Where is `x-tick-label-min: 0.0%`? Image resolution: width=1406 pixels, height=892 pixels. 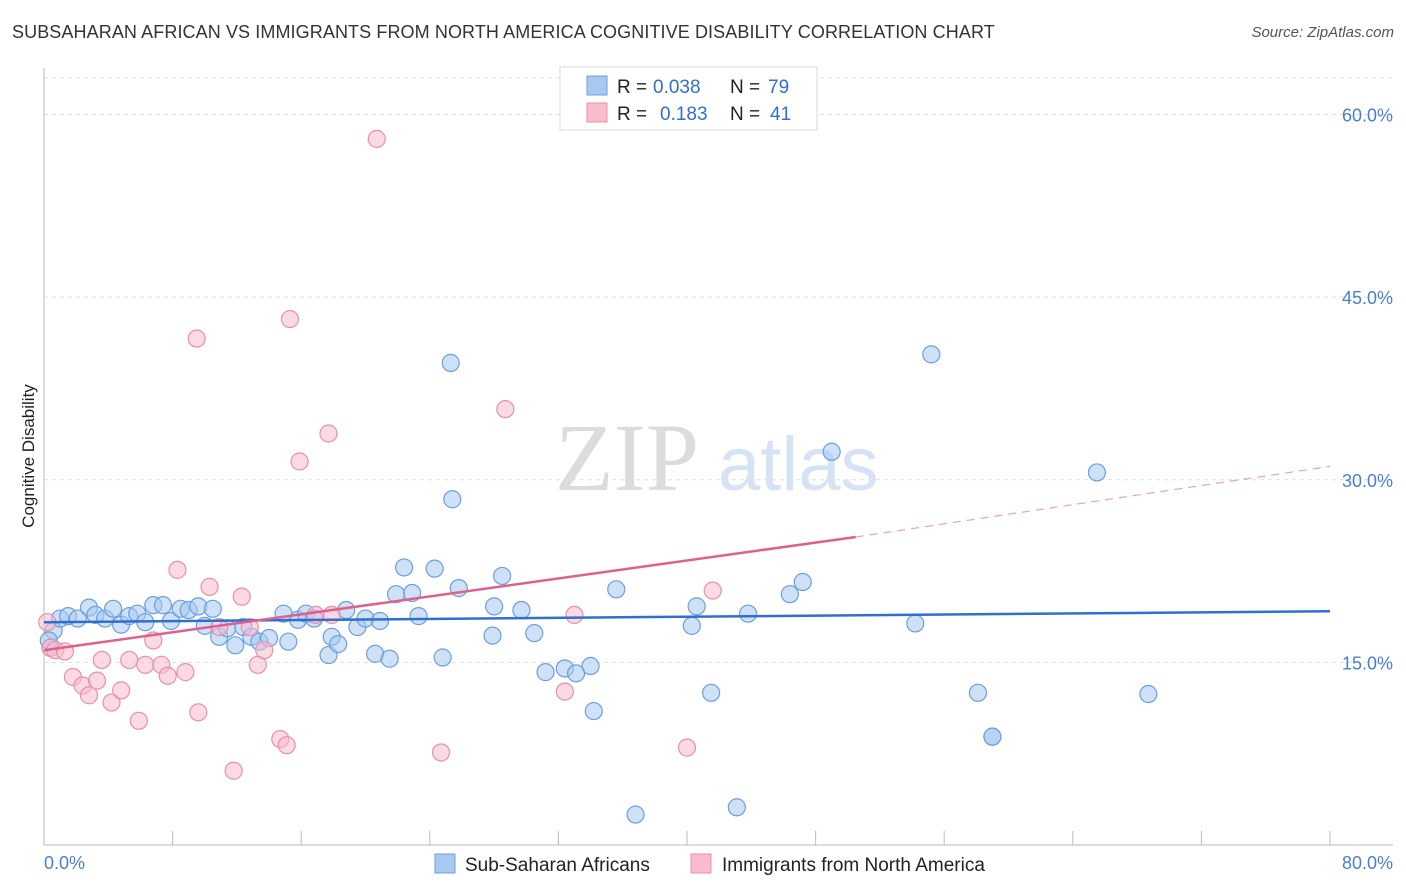 x-tick-label-min: 0.0% is located at coordinates (64, 863).